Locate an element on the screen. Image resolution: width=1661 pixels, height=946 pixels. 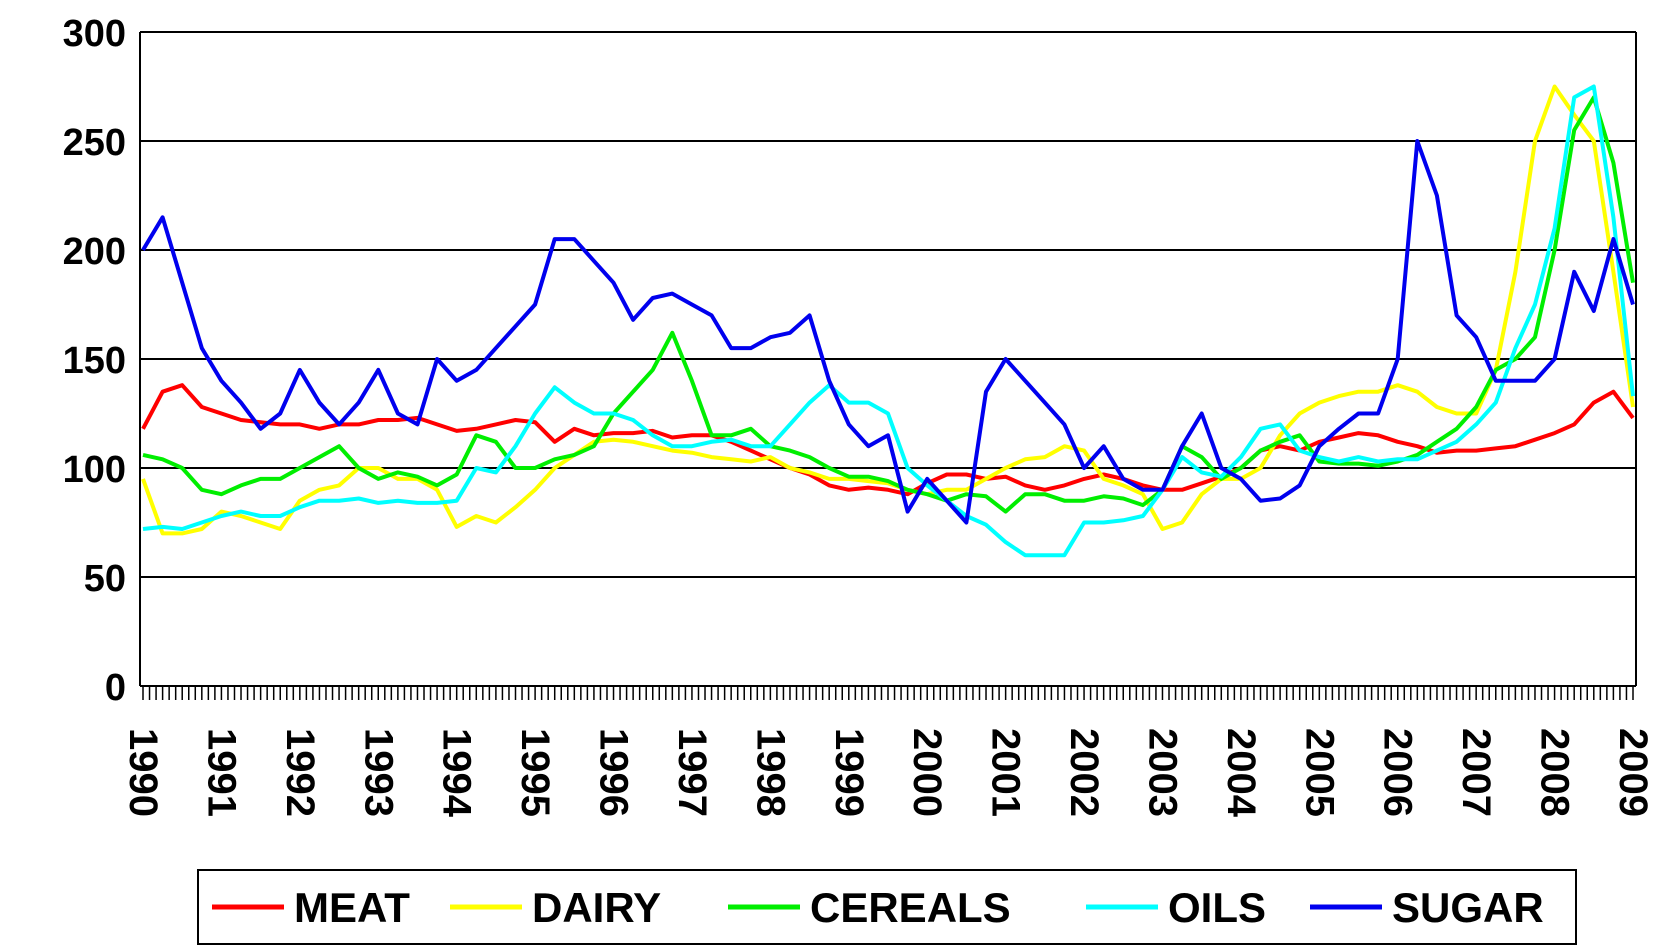
x-tick-label: 2005 is located at coordinates (1319, 772).